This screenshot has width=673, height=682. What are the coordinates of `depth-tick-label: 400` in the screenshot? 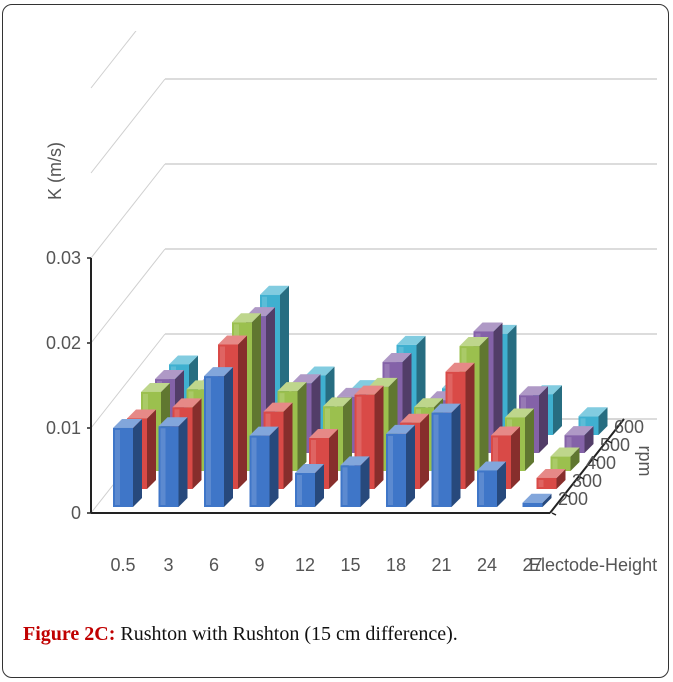 It's located at (601, 463).